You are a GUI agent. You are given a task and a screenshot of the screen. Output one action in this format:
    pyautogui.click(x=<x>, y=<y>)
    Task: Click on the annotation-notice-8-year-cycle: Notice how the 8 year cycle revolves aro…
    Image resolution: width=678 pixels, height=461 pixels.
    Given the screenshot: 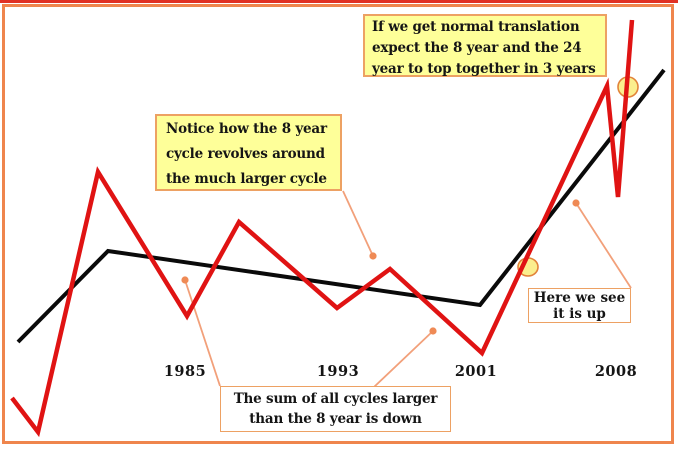 What is the action you would take?
    pyautogui.click(x=248, y=152)
    